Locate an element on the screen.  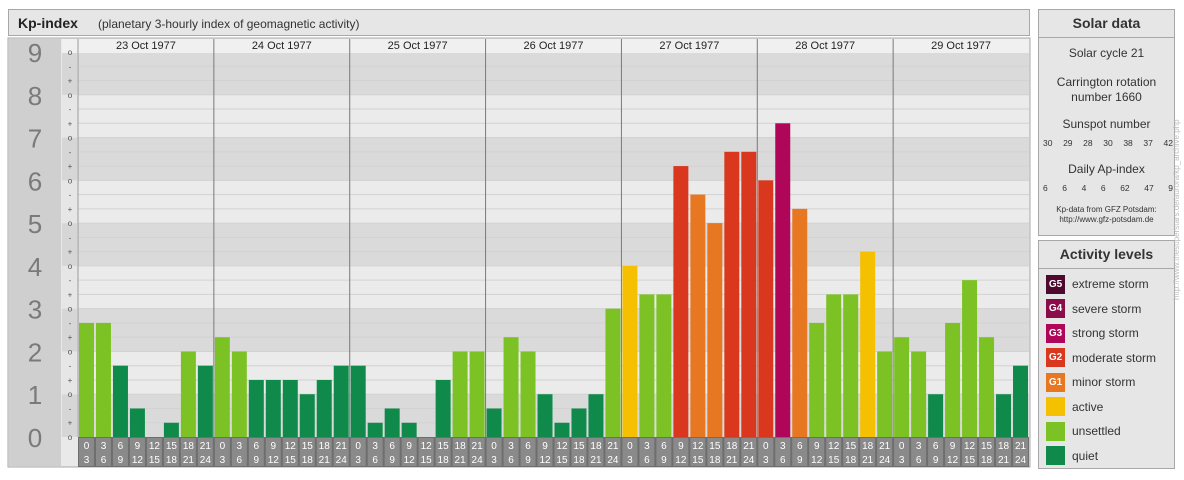
sunspot-title: Sunspot number is located at coordinates (1106, 124).